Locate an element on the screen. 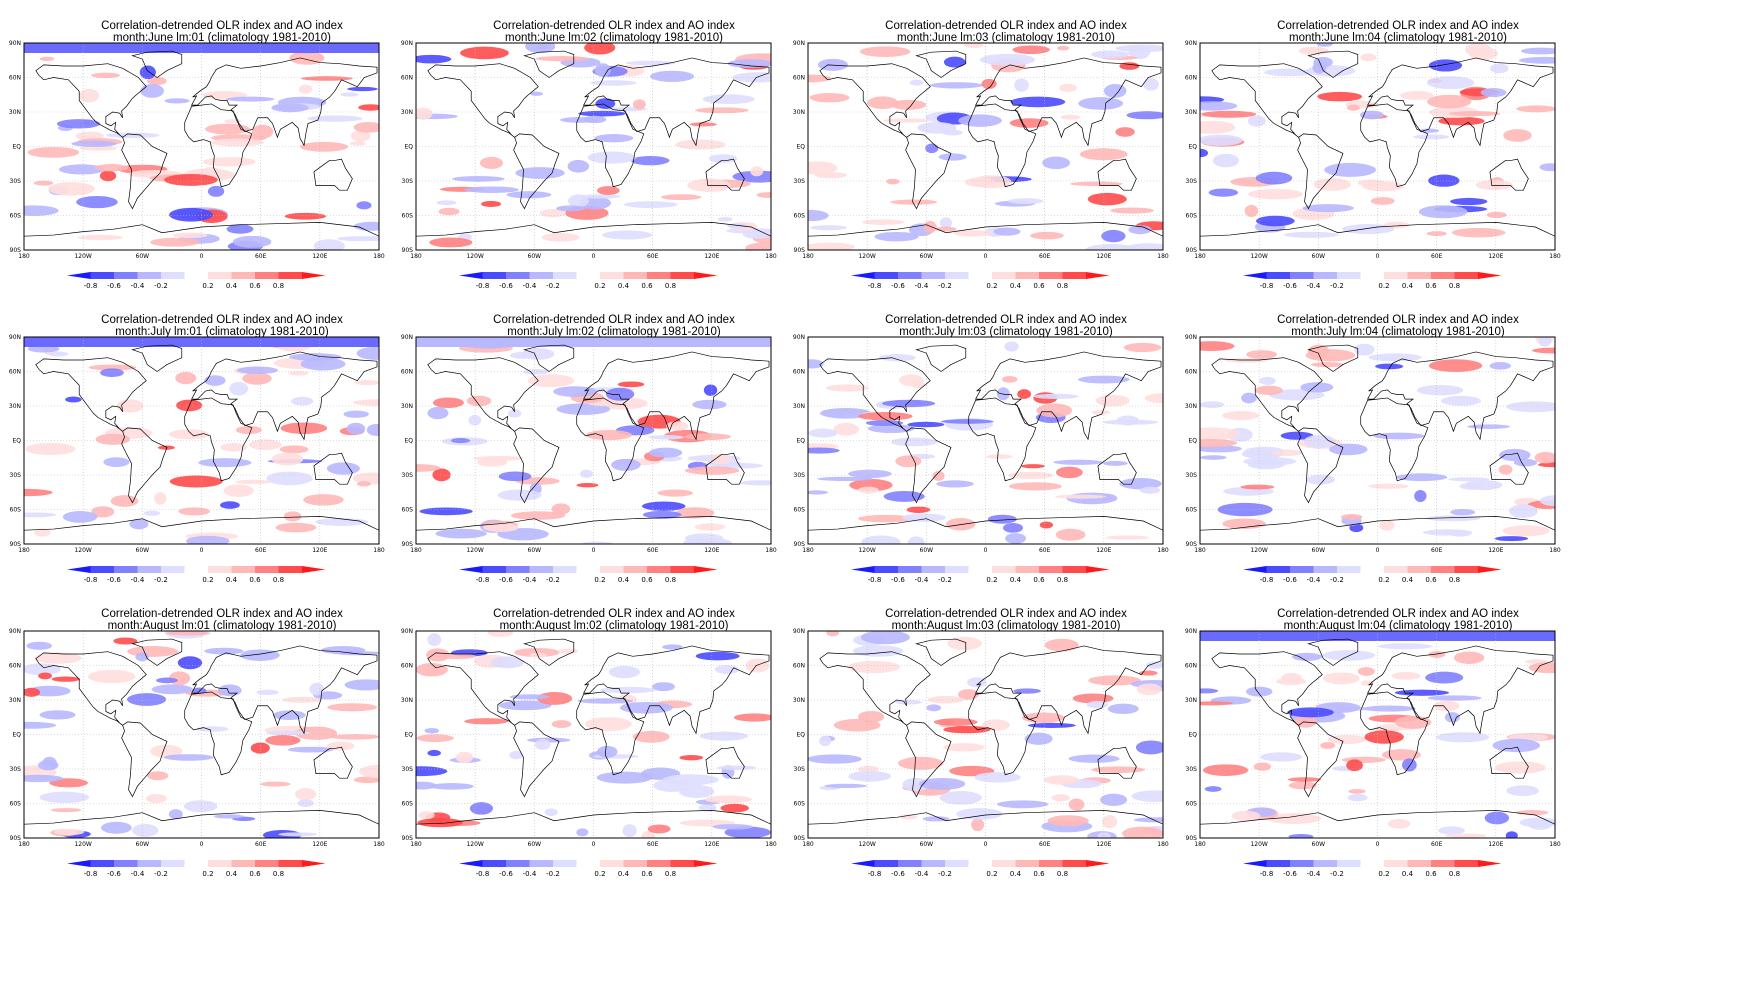 The width and height of the screenshot is (1760, 990). colorbar-label: 0.2 is located at coordinates (599, 286).